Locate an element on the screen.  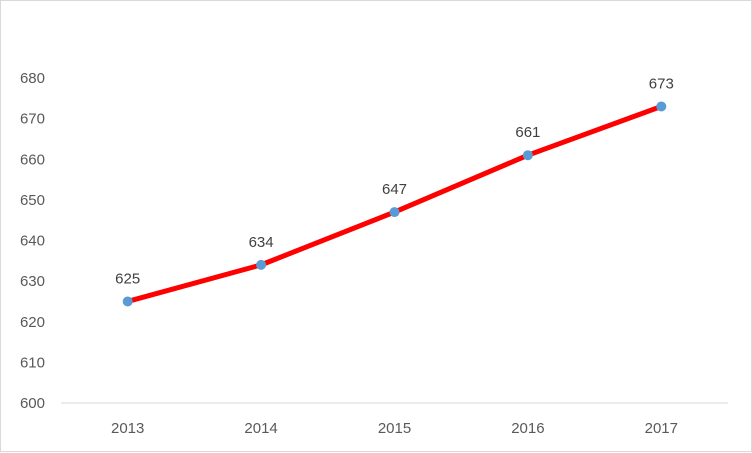
y-tick-label: 600 is located at coordinates (32, 403).